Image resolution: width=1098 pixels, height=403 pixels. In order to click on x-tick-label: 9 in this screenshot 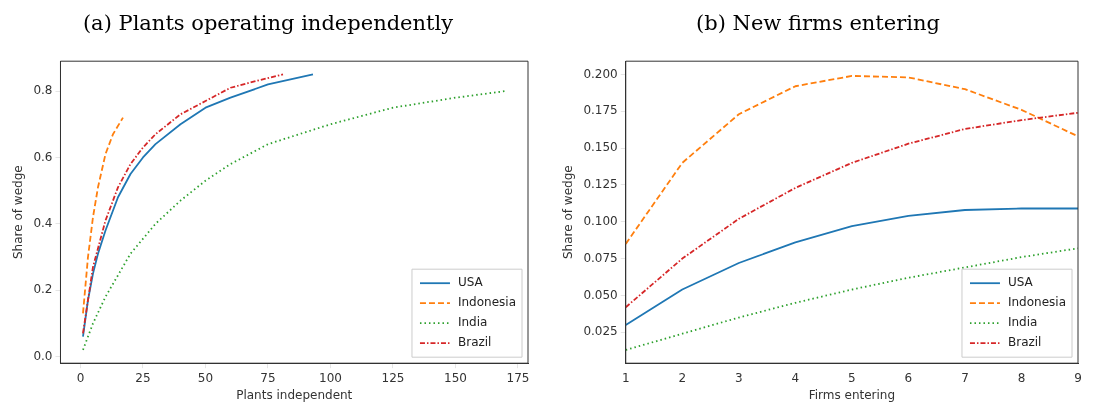, I will do `click(1078, 377)`.